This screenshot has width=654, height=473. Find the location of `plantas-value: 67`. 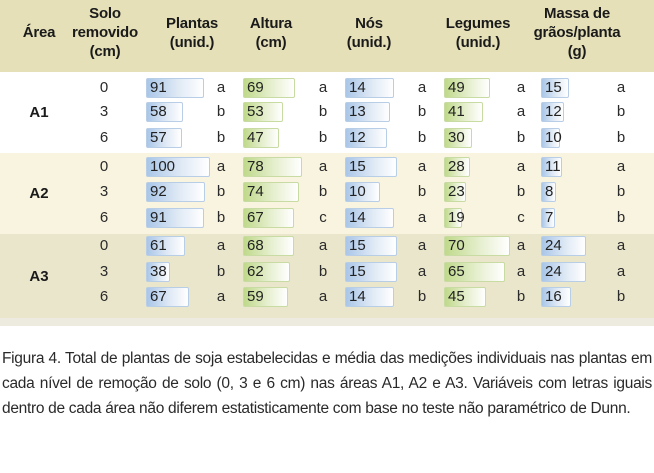

plantas-value: 67 is located at coordinates (156, 297).